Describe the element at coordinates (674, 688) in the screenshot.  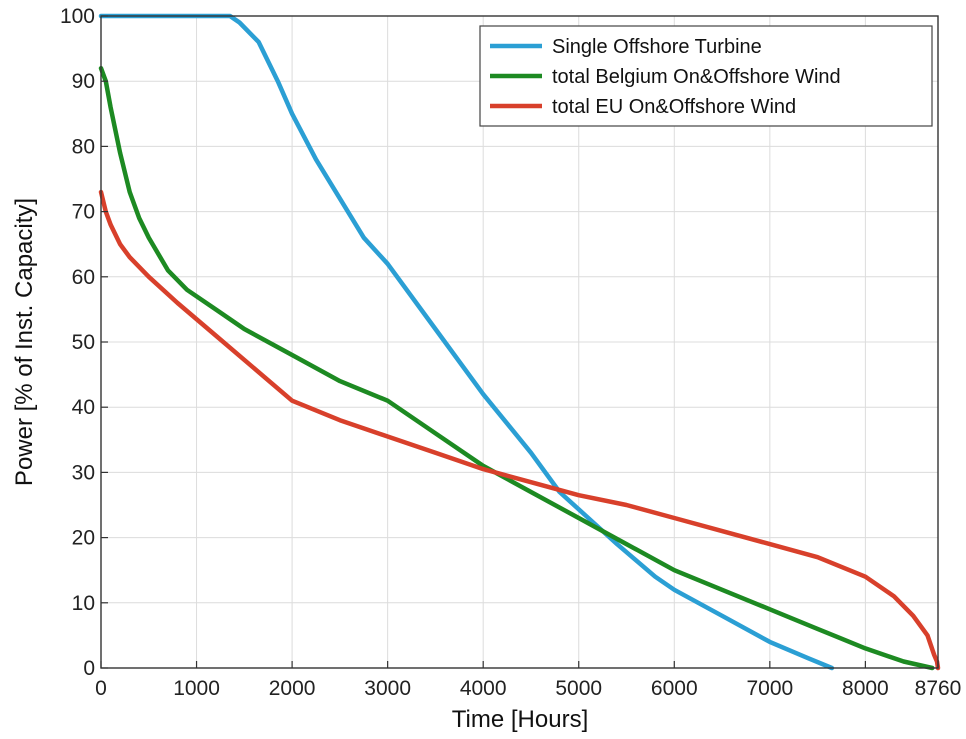
I see `x-tick-label: 6000` at that location.